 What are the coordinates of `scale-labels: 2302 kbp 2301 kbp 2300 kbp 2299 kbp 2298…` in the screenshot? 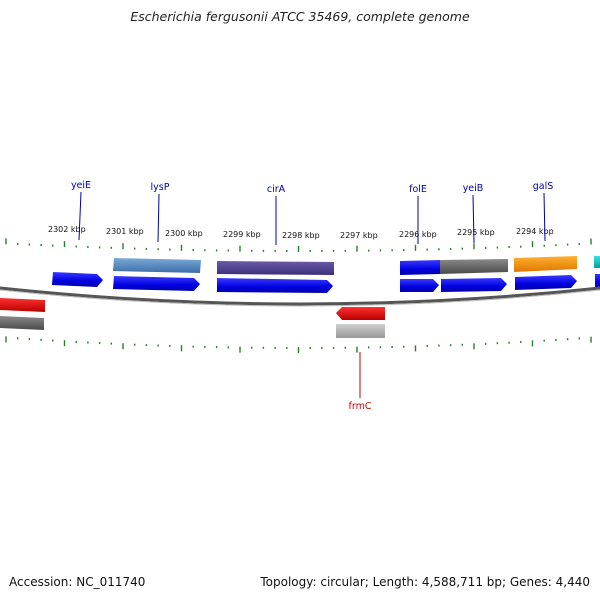 It's located at (301, 232).